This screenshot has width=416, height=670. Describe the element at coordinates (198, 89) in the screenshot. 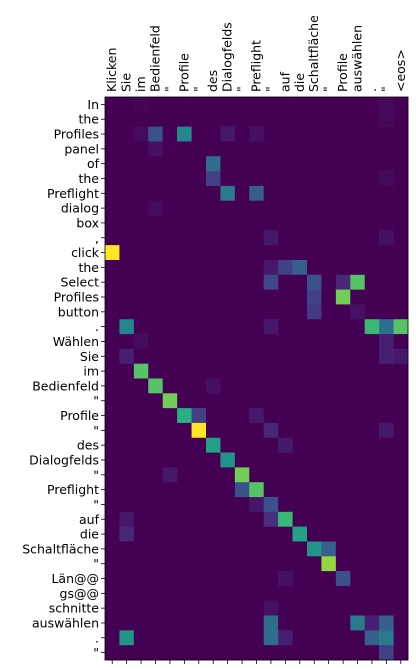

I see `x-tick-label: "` at that location.